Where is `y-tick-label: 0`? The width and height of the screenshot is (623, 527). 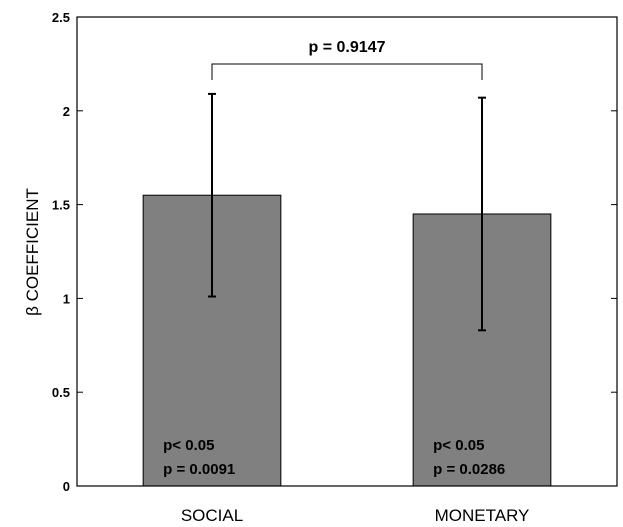 y-tick-label: 0 is located at coordinates (66, 486).